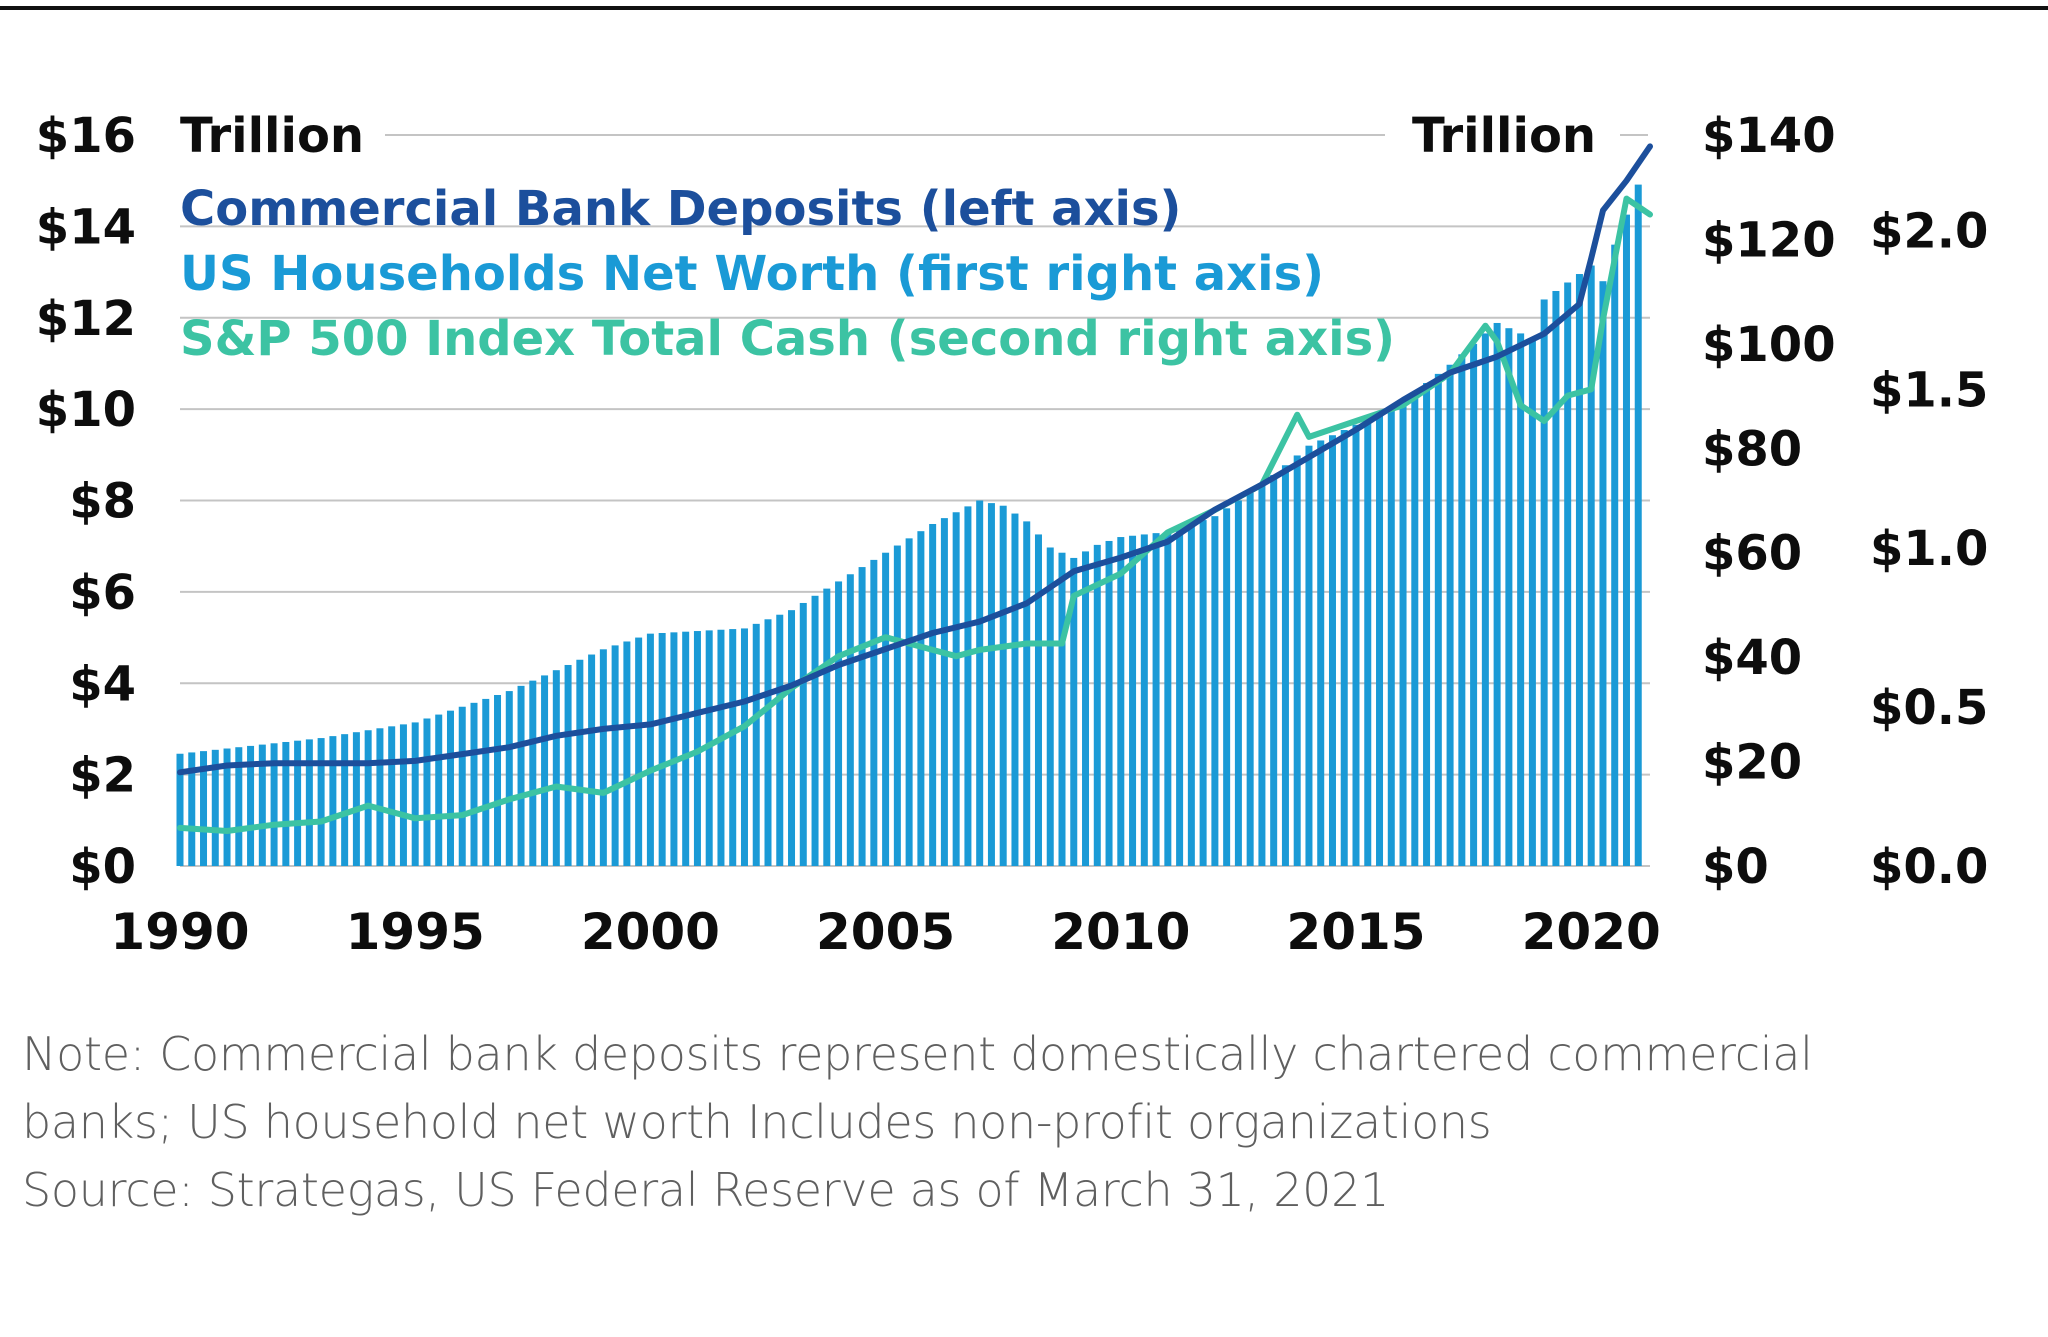 This screenshot has height=1337, width=2048. I want to click on x-axis-ticks: 1990 1995 2000 2005 2010 2015 2020, so click(885, 932).